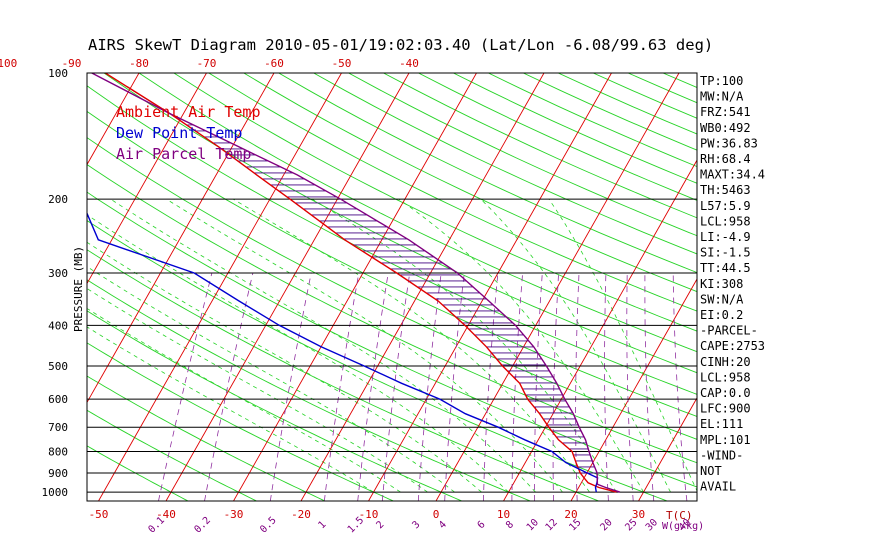  I want to click on pressure-tick-label: 600, so click(58, 399).